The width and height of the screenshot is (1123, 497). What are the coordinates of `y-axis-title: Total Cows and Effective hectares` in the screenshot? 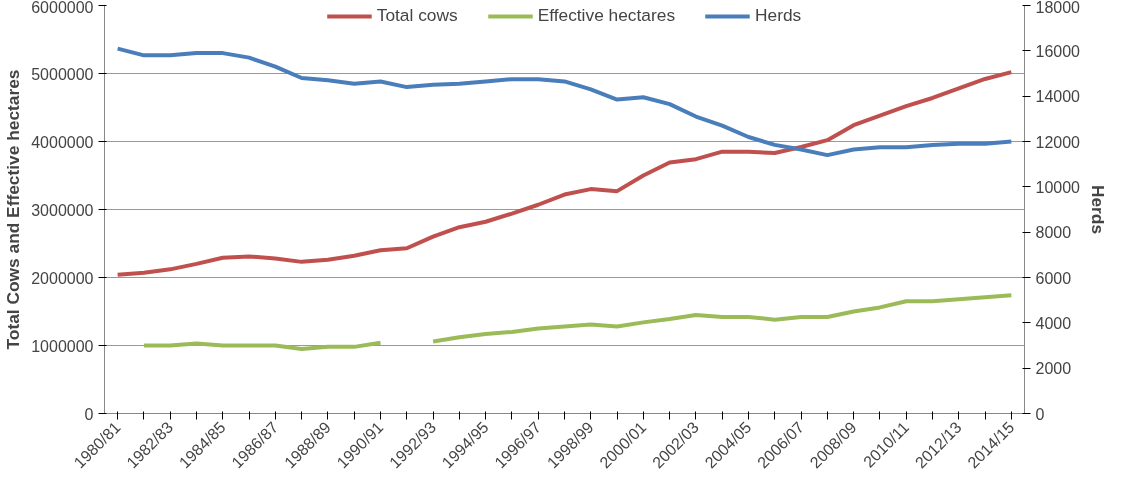 It's located at (13, 209).